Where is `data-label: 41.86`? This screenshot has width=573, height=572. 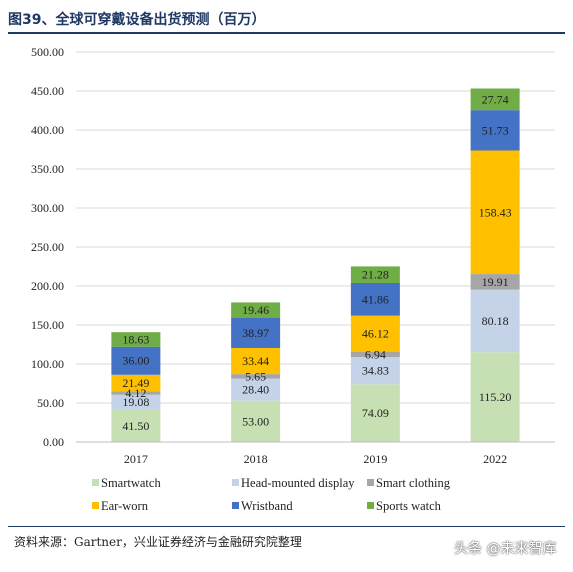
data-label: 41.86 is located at coordinates (375, 299).